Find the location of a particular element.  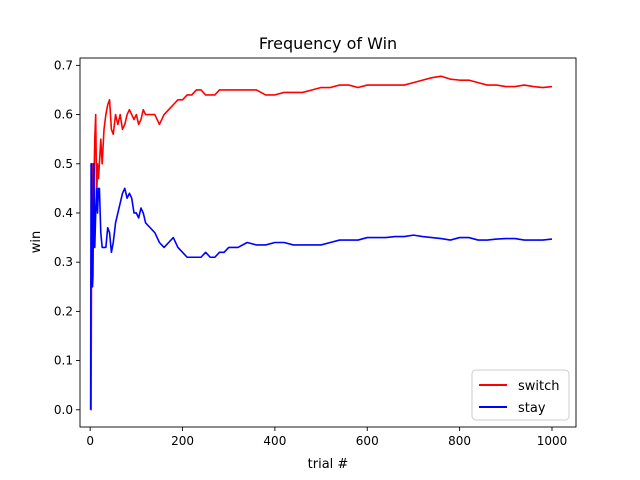

x-tick-label: 800 is located at coordinates (459, 441).